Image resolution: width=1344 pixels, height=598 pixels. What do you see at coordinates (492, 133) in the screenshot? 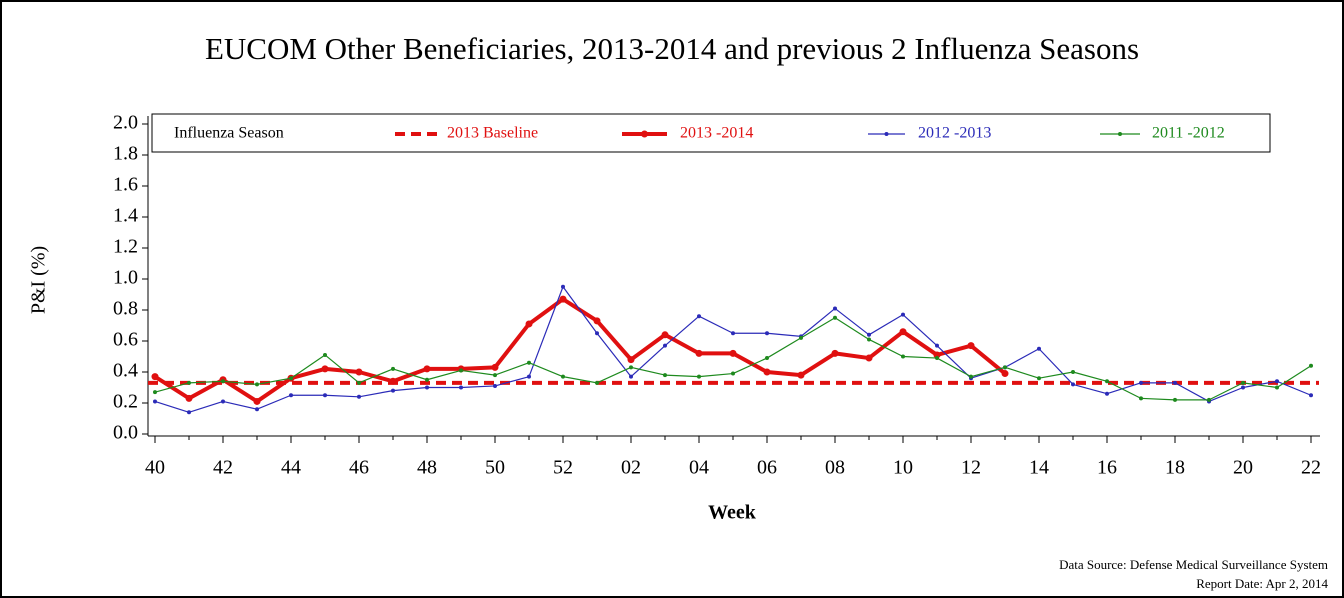
I see `legend-label: 2013 Baseline` at bounding box center [492, 133].